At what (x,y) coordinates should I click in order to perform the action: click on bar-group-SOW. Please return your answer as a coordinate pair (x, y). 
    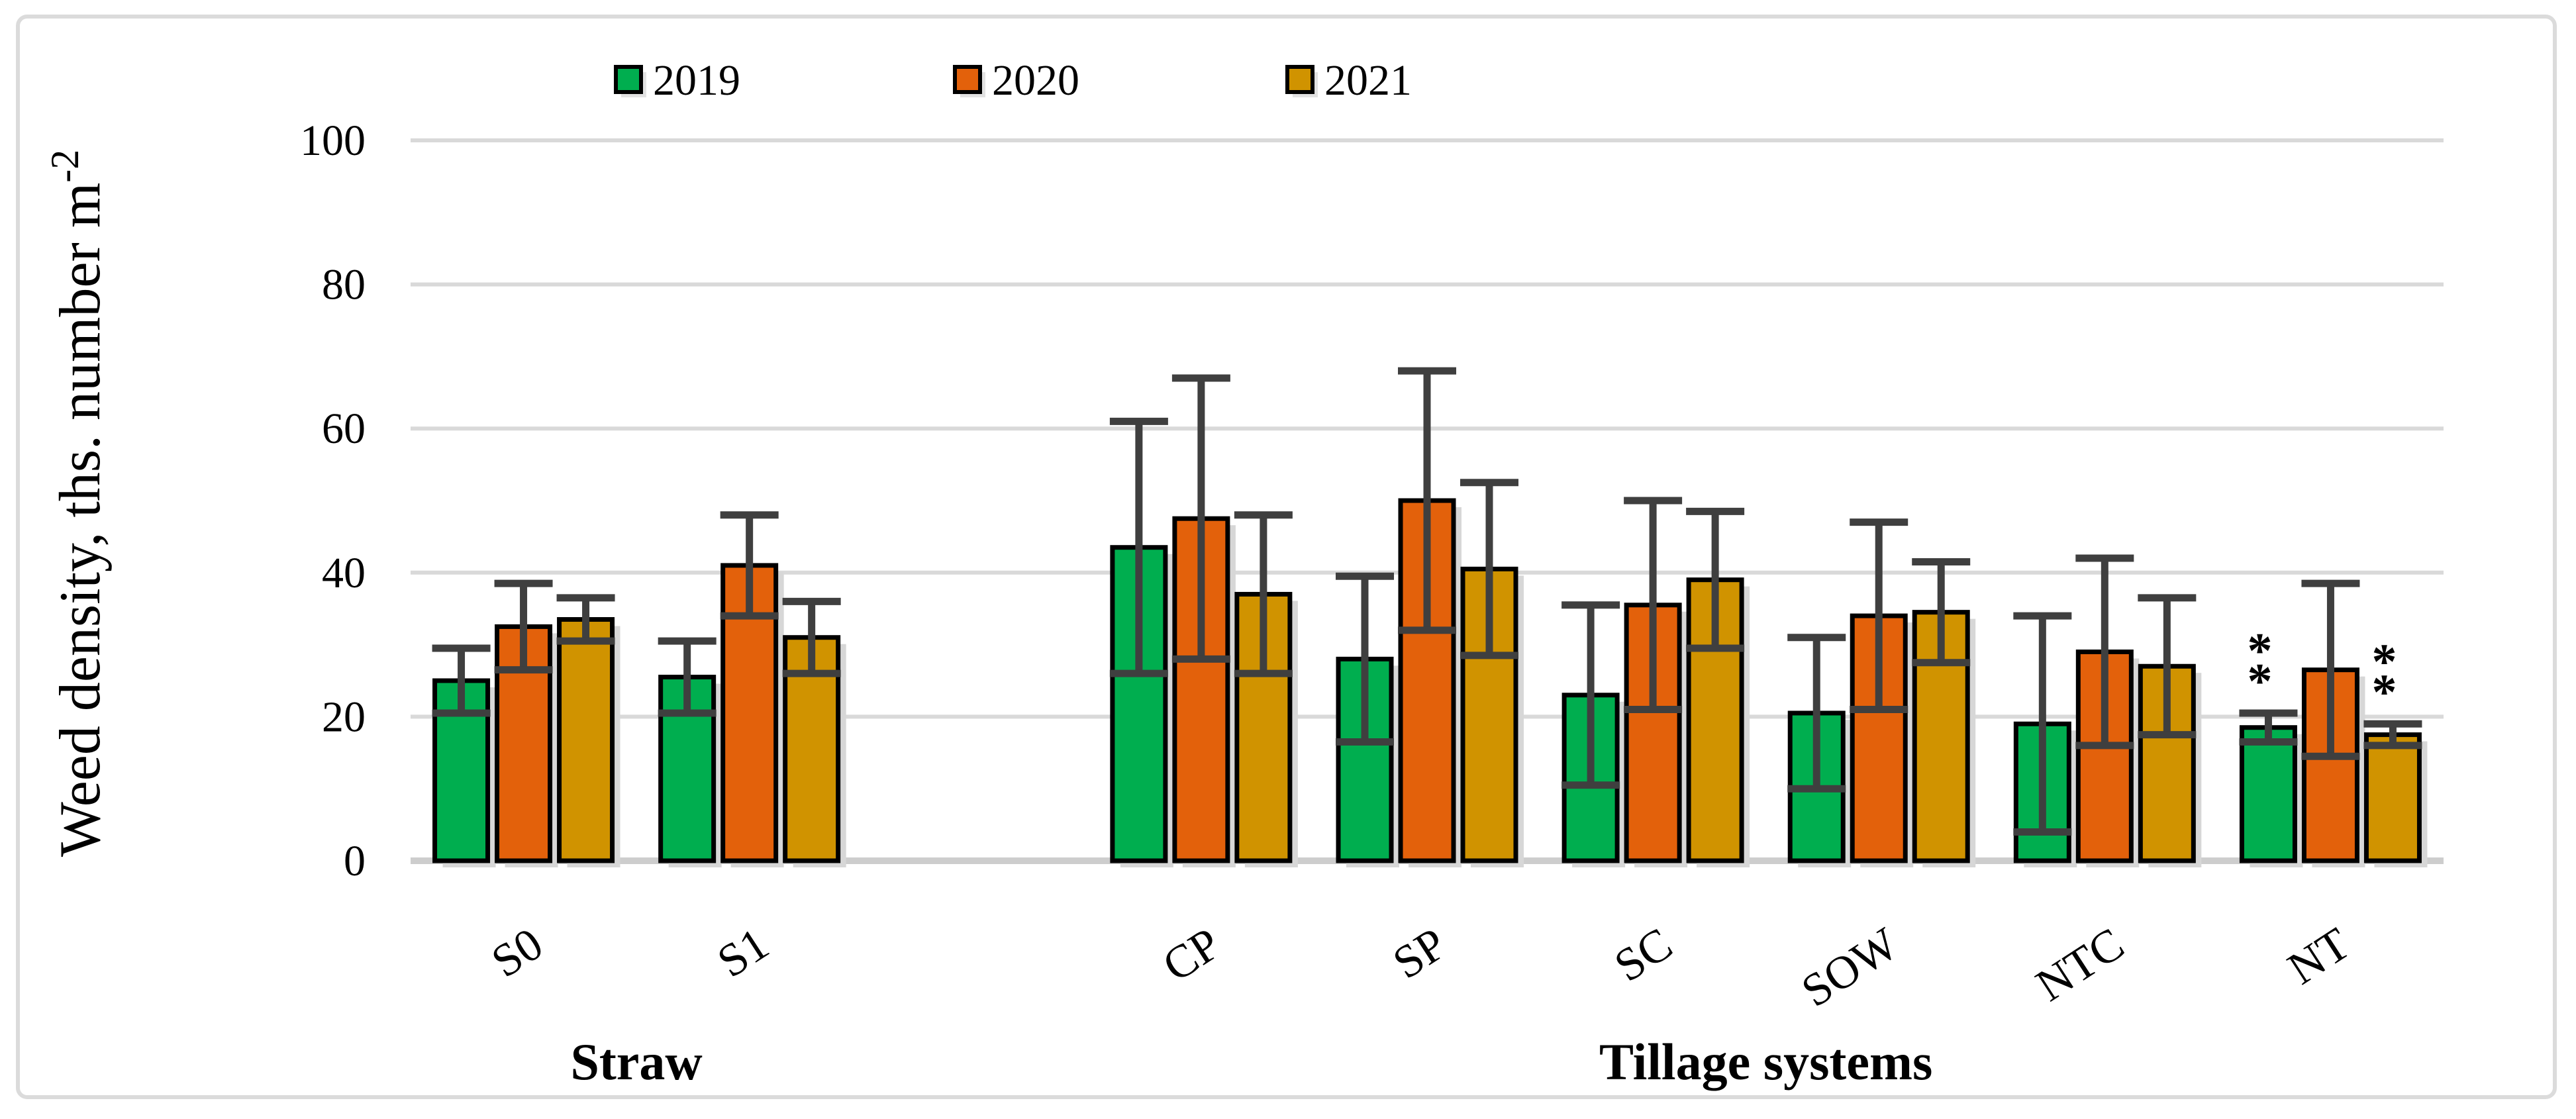
    Looking at the image, I should click on (1881, 692).